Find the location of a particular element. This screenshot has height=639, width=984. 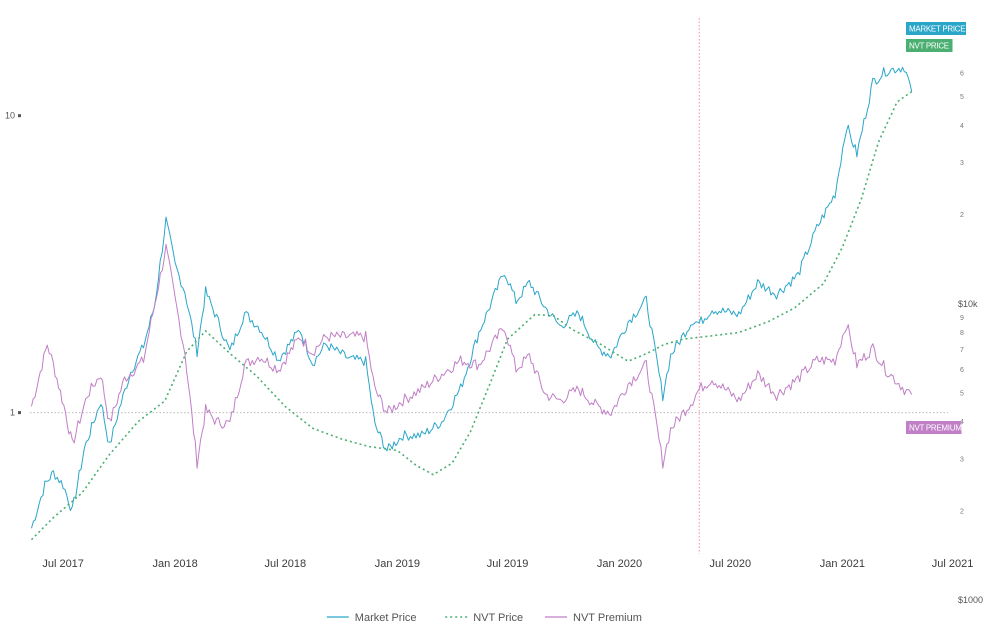

x-axis-tick-label: Jan 2018 is located at coordinates (175, 564).